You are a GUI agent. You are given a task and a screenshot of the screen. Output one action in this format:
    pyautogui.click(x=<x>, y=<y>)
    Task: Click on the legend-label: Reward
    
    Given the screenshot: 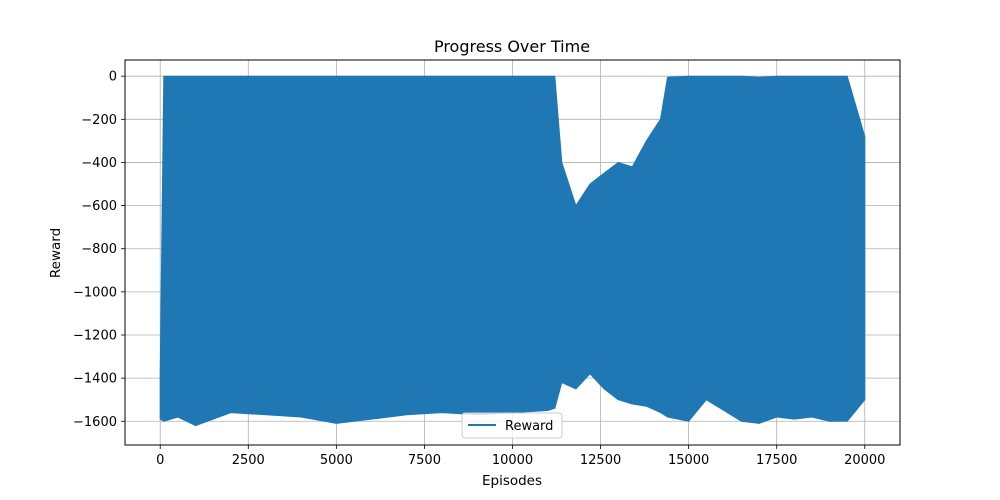 What is the action you would take?
    pyautogui.click(x=529, y=426)
    